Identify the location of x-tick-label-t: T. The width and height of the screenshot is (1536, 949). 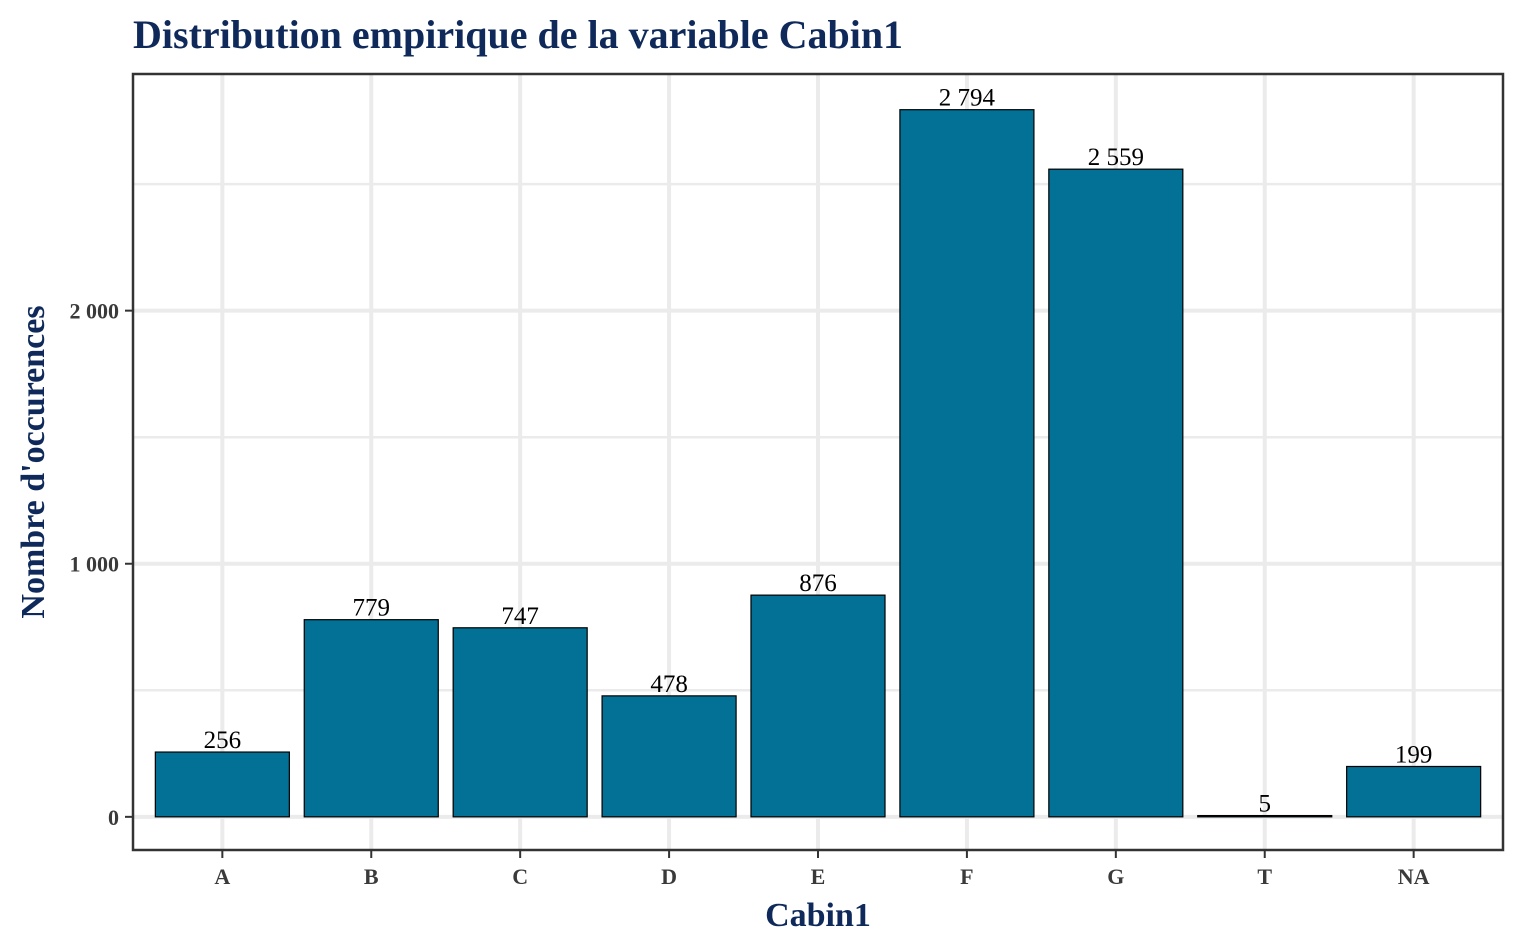
(1264, 876).